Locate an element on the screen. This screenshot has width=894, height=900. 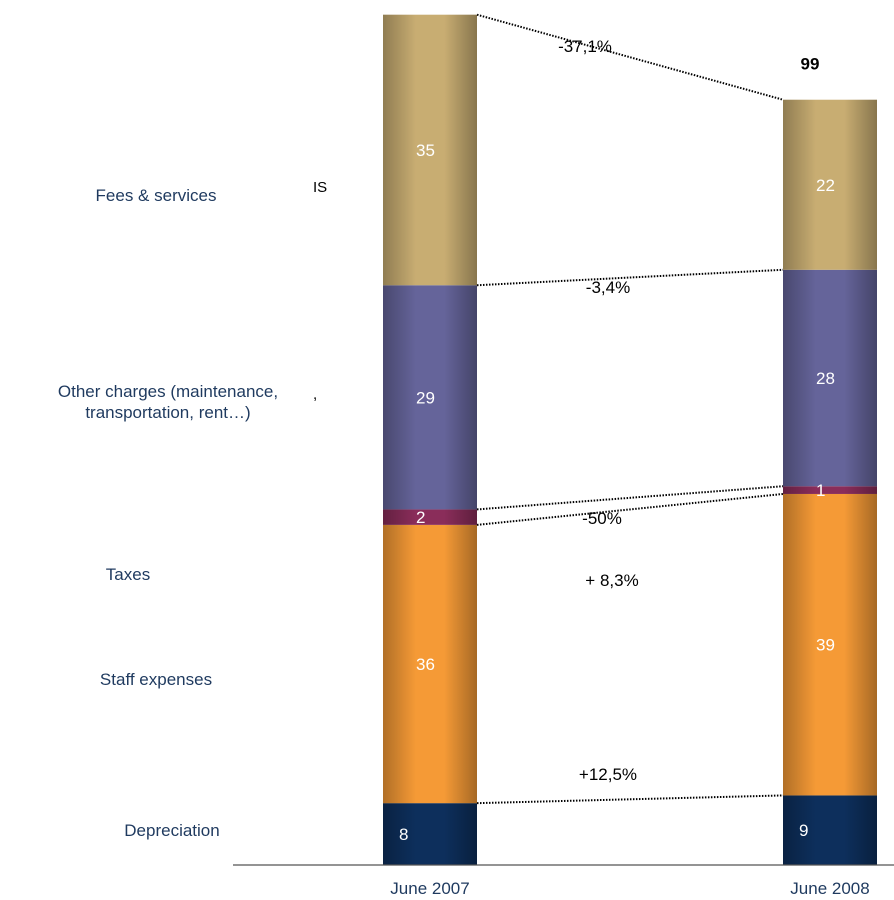
category-label-depreciation: Depreciation is located at coordinates (171, 830).